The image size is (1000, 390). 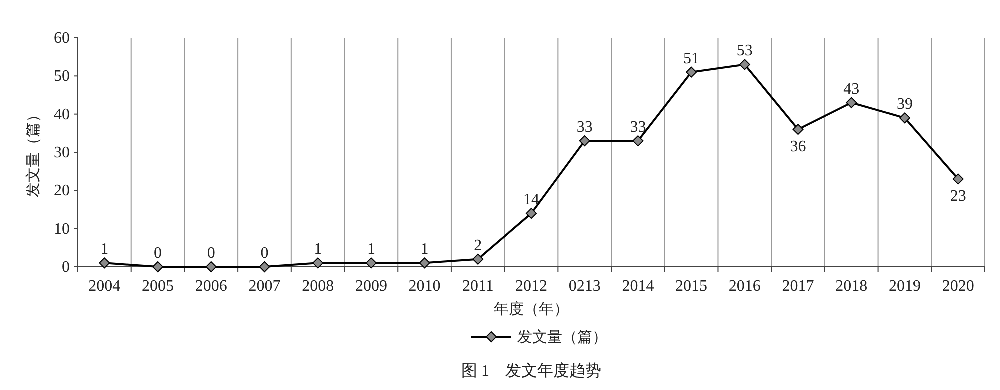 I want to click on x-tick-label: 2016, so click(x=744, y=286).